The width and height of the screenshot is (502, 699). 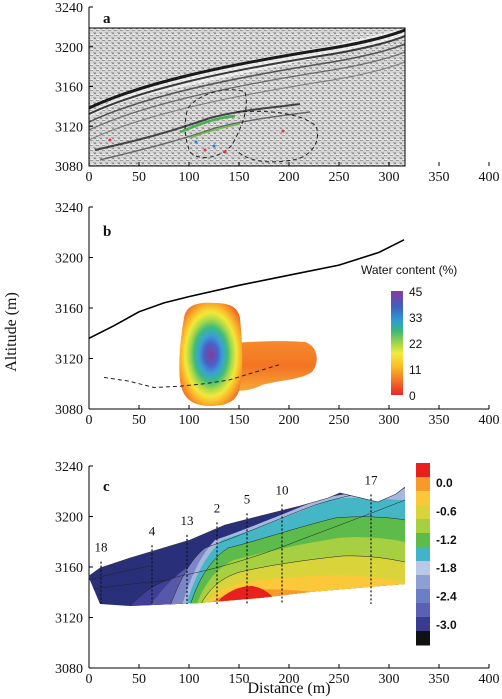 I want to click on borehole-label: 17, so click(x=372, y=479).